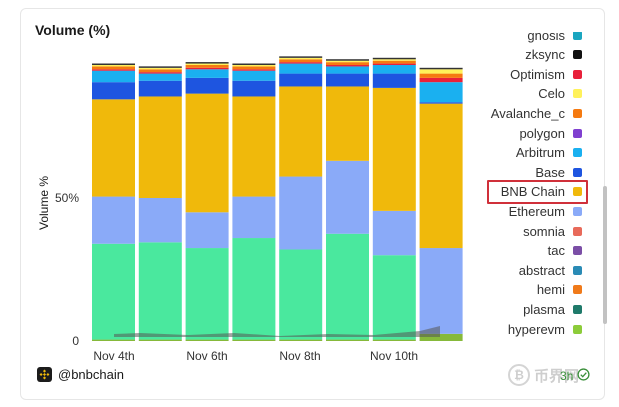  What do you see at coordinates (206, 356) in the screenshot?
I see `x-tick-label: Nov 6th` at bounding box center [206, 356].